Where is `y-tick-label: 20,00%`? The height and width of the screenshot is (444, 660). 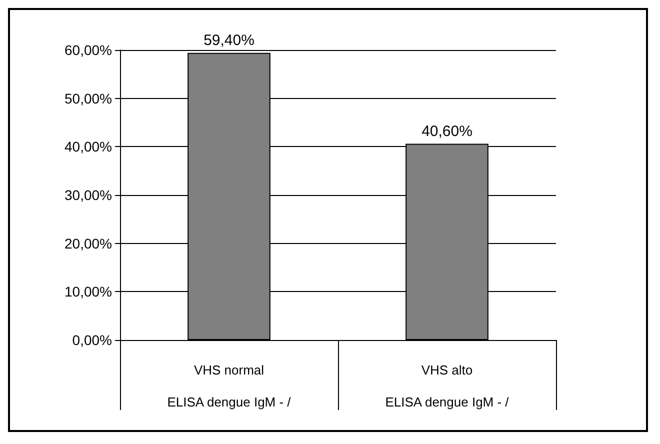 y-tick-label: 20,00% is located at coordinates (88, 243).